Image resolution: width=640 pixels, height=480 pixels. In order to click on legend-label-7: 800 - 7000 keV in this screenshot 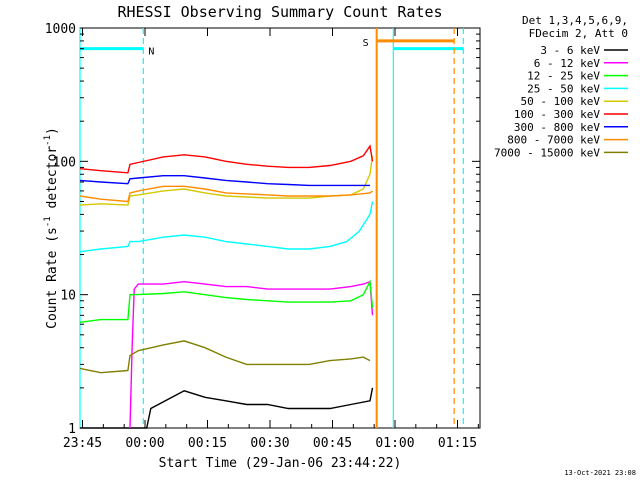, I will do `click(553, 140)`.